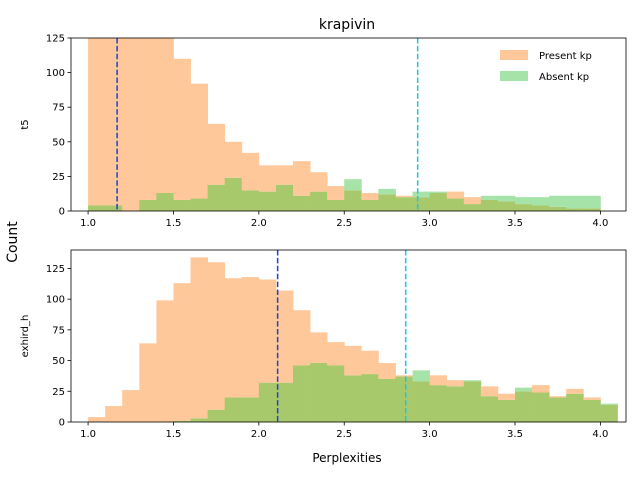 The width and height of the screenshot is (640, 480). I want to click on x-tick-label: 3.5, so click(515, 434).